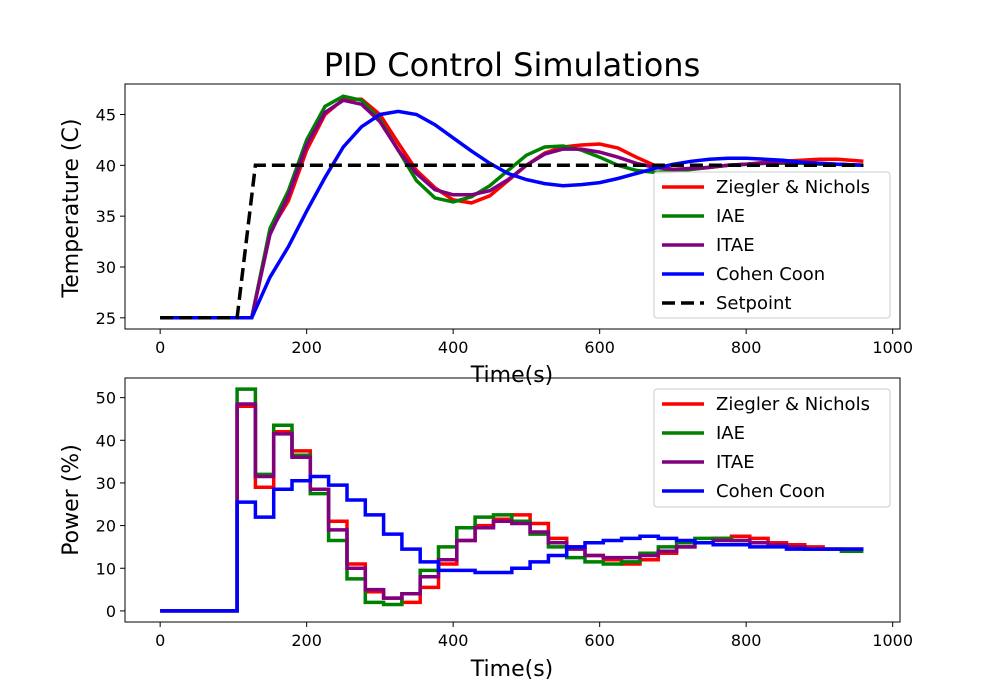 Image resolution: width=1000 pixels, height=700 pixels. Describe the element at coordinates (71, 500) in the screenshot. I see `power-y-axis-label: Power (%)` at that location.